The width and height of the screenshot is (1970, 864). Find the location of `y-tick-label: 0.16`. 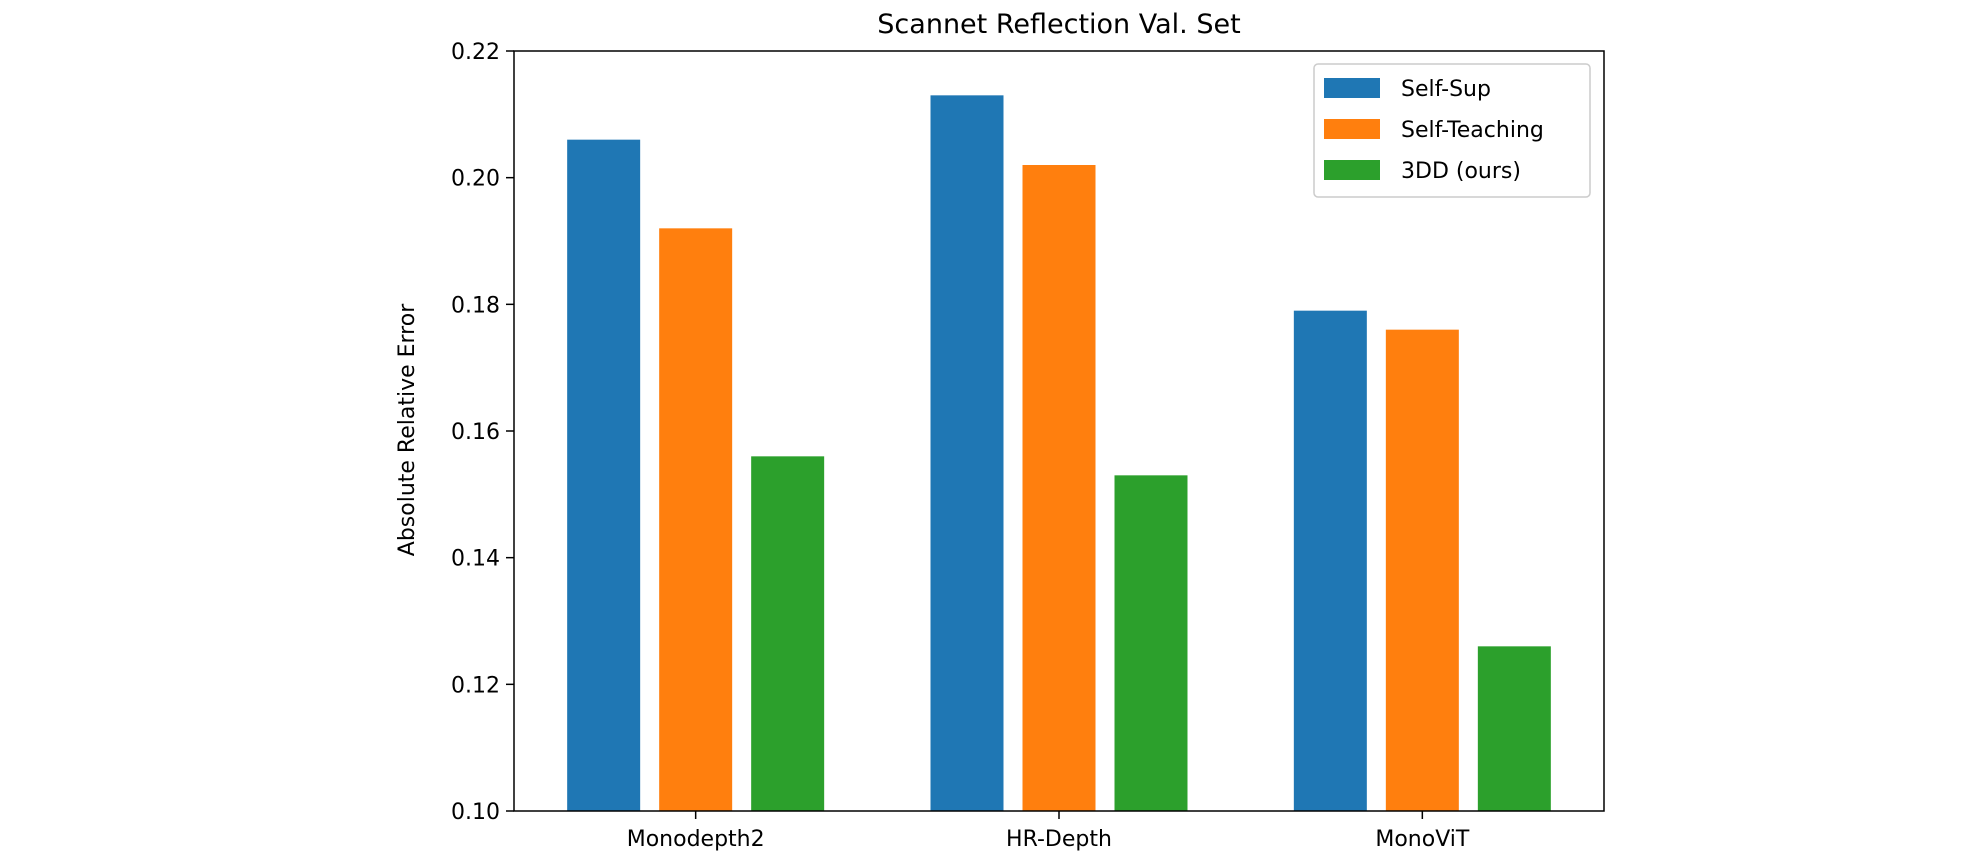

y-tick-label: 0.16 is located at coordinates (475, 432).